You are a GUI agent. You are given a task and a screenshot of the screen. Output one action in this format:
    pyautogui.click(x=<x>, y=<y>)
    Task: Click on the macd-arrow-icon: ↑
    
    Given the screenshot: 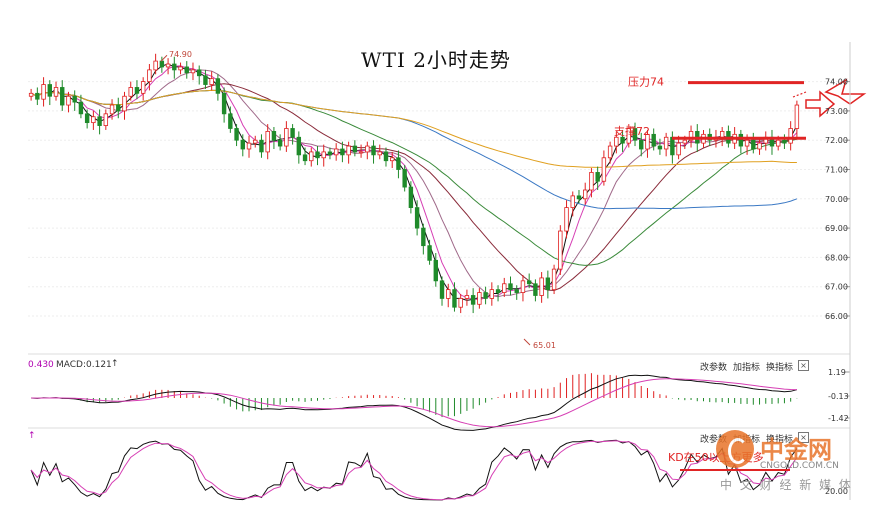 What is the action you would take?
    pyautogui.click(x=115, y=364)
    